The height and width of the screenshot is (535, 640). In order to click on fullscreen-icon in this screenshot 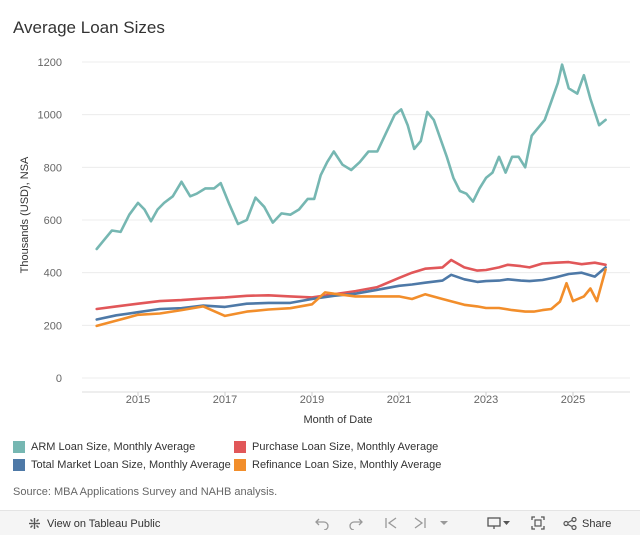, I will do `click(538, 523)`.